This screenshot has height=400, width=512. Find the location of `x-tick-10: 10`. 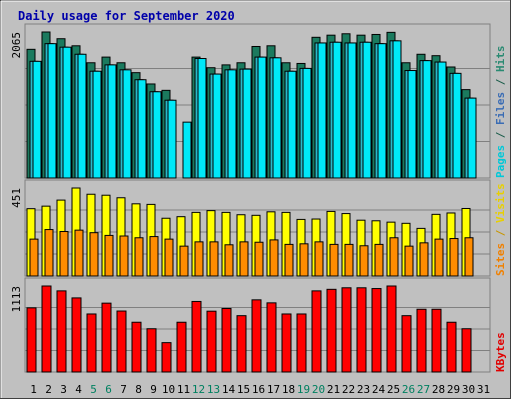

x-tick-10: 10 is located at coordinates (168, 389).